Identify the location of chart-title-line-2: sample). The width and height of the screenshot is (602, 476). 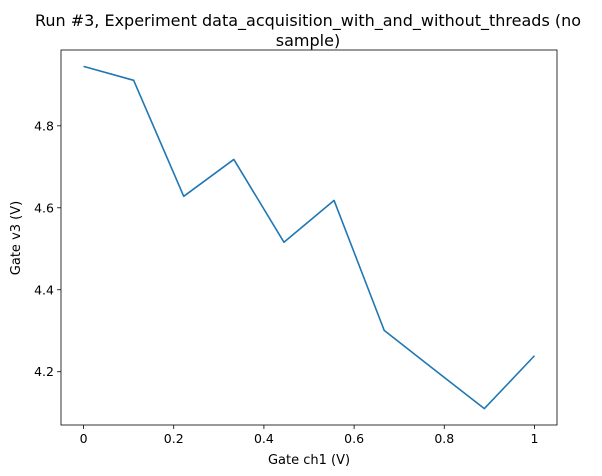
(308, 40).